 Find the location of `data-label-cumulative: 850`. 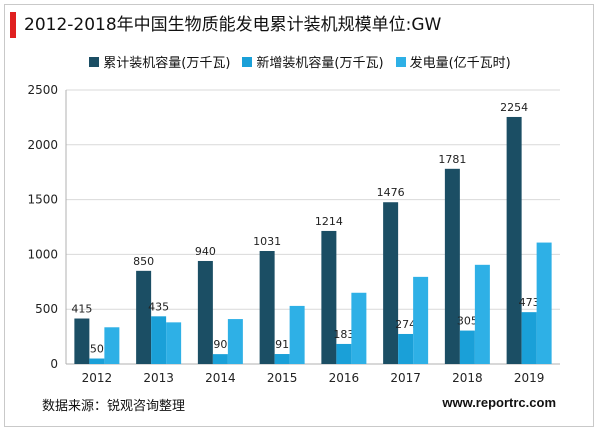

data-label-cumulative: 850 is located at coordinates (143, 261).